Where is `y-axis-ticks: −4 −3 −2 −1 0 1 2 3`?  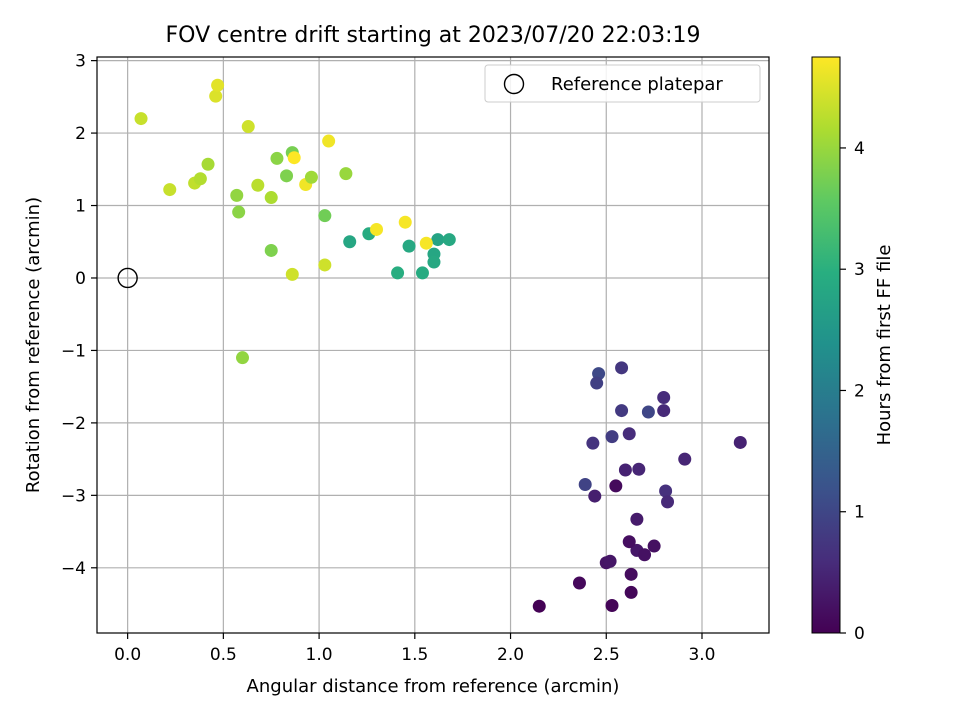
y-axis-ticks: −4 −3 −2 −1 0 1 2 3 is located at coordinates (79, 315).